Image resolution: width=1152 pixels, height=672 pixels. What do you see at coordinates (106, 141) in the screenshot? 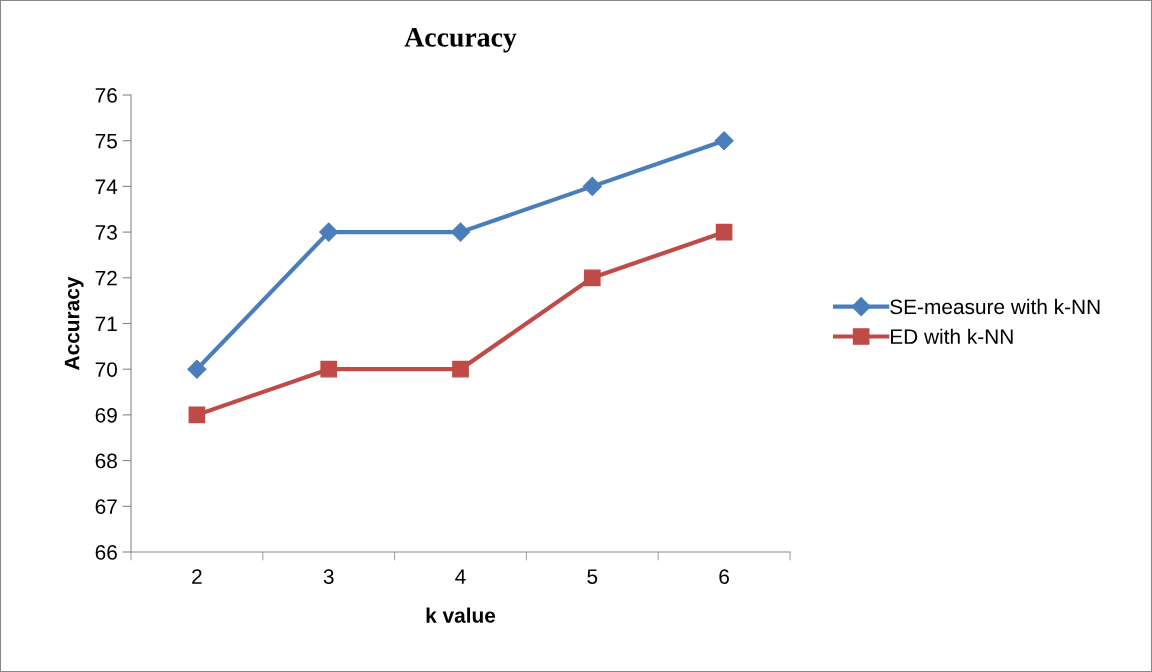
I see `y-tick-label: 75` at bounding box center [106, 141].